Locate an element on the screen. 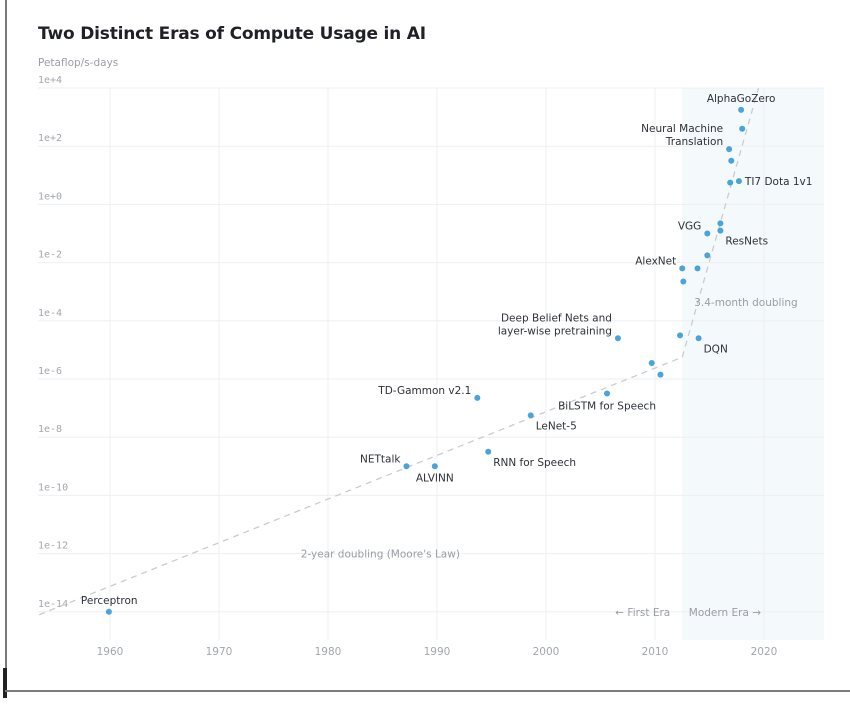 This screenshot has width=850, height=705. annotation: ← First Era is located at coordinates (642, 613).